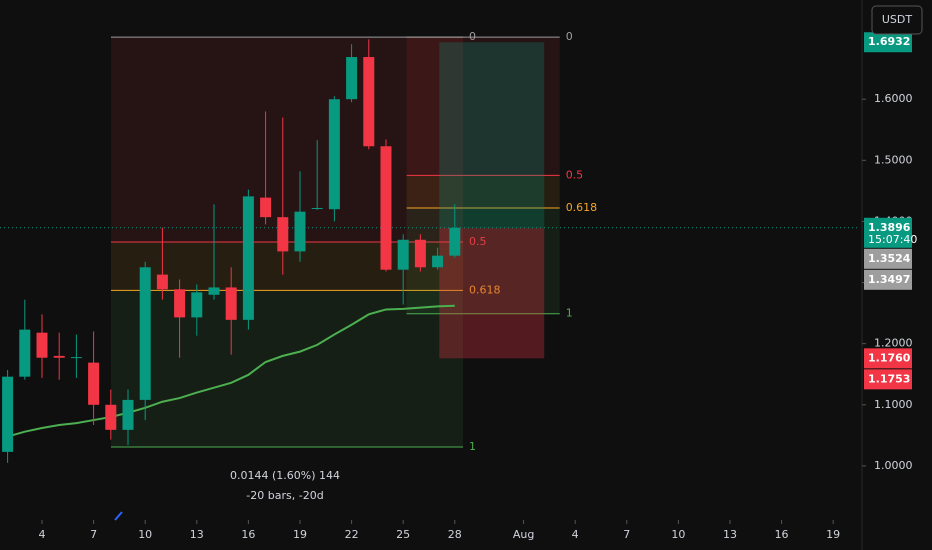  I want to click on price-label: 1.6932, so click(889, 41).